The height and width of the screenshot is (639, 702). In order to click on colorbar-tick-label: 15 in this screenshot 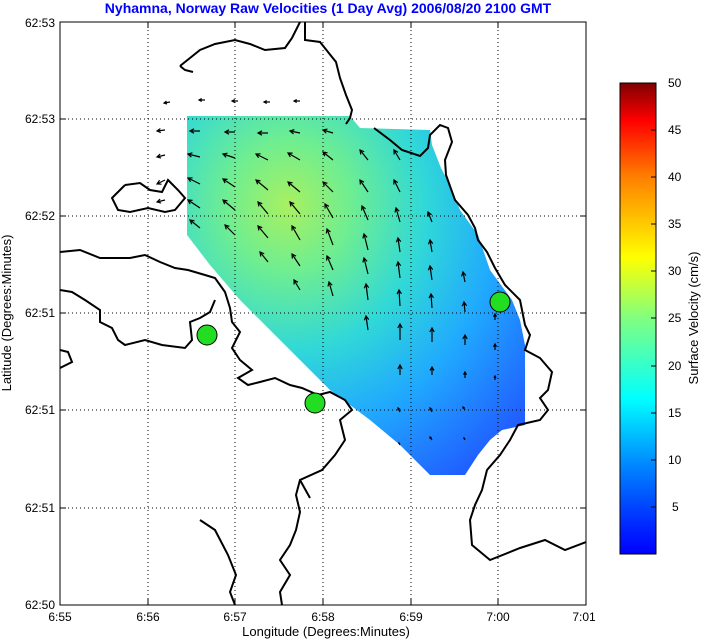, I will do `click(675, 413)`.